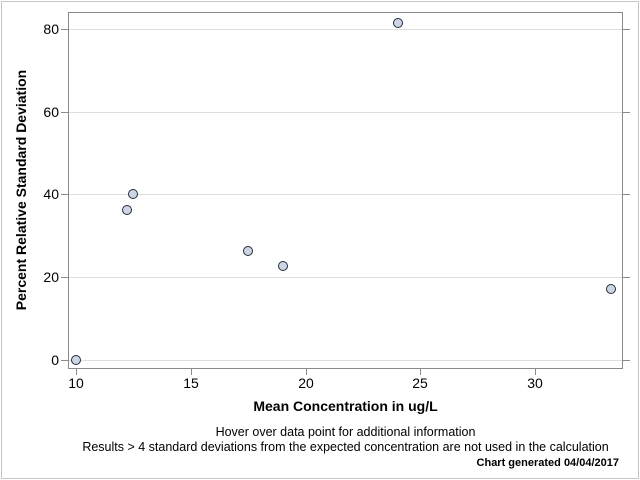 This screenshot has height=480, width=640. What do you see at coordinates (51, 277) in the screenshot?
I see `y-tick-label: 20` at bounding box center [51, 277].